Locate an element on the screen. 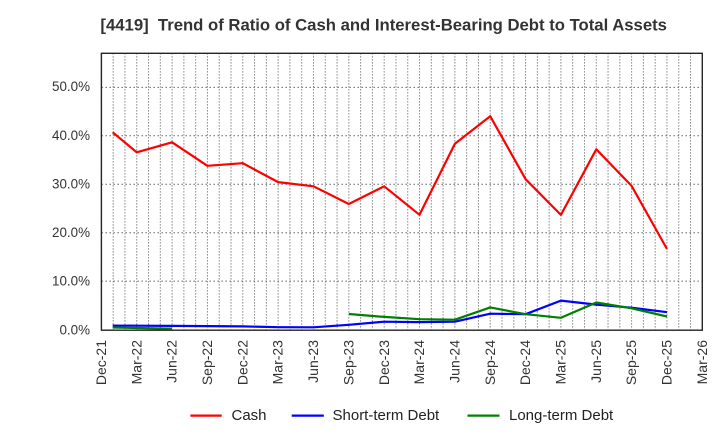  svg-text: Jun-22 is located at coordinates (172, 361).